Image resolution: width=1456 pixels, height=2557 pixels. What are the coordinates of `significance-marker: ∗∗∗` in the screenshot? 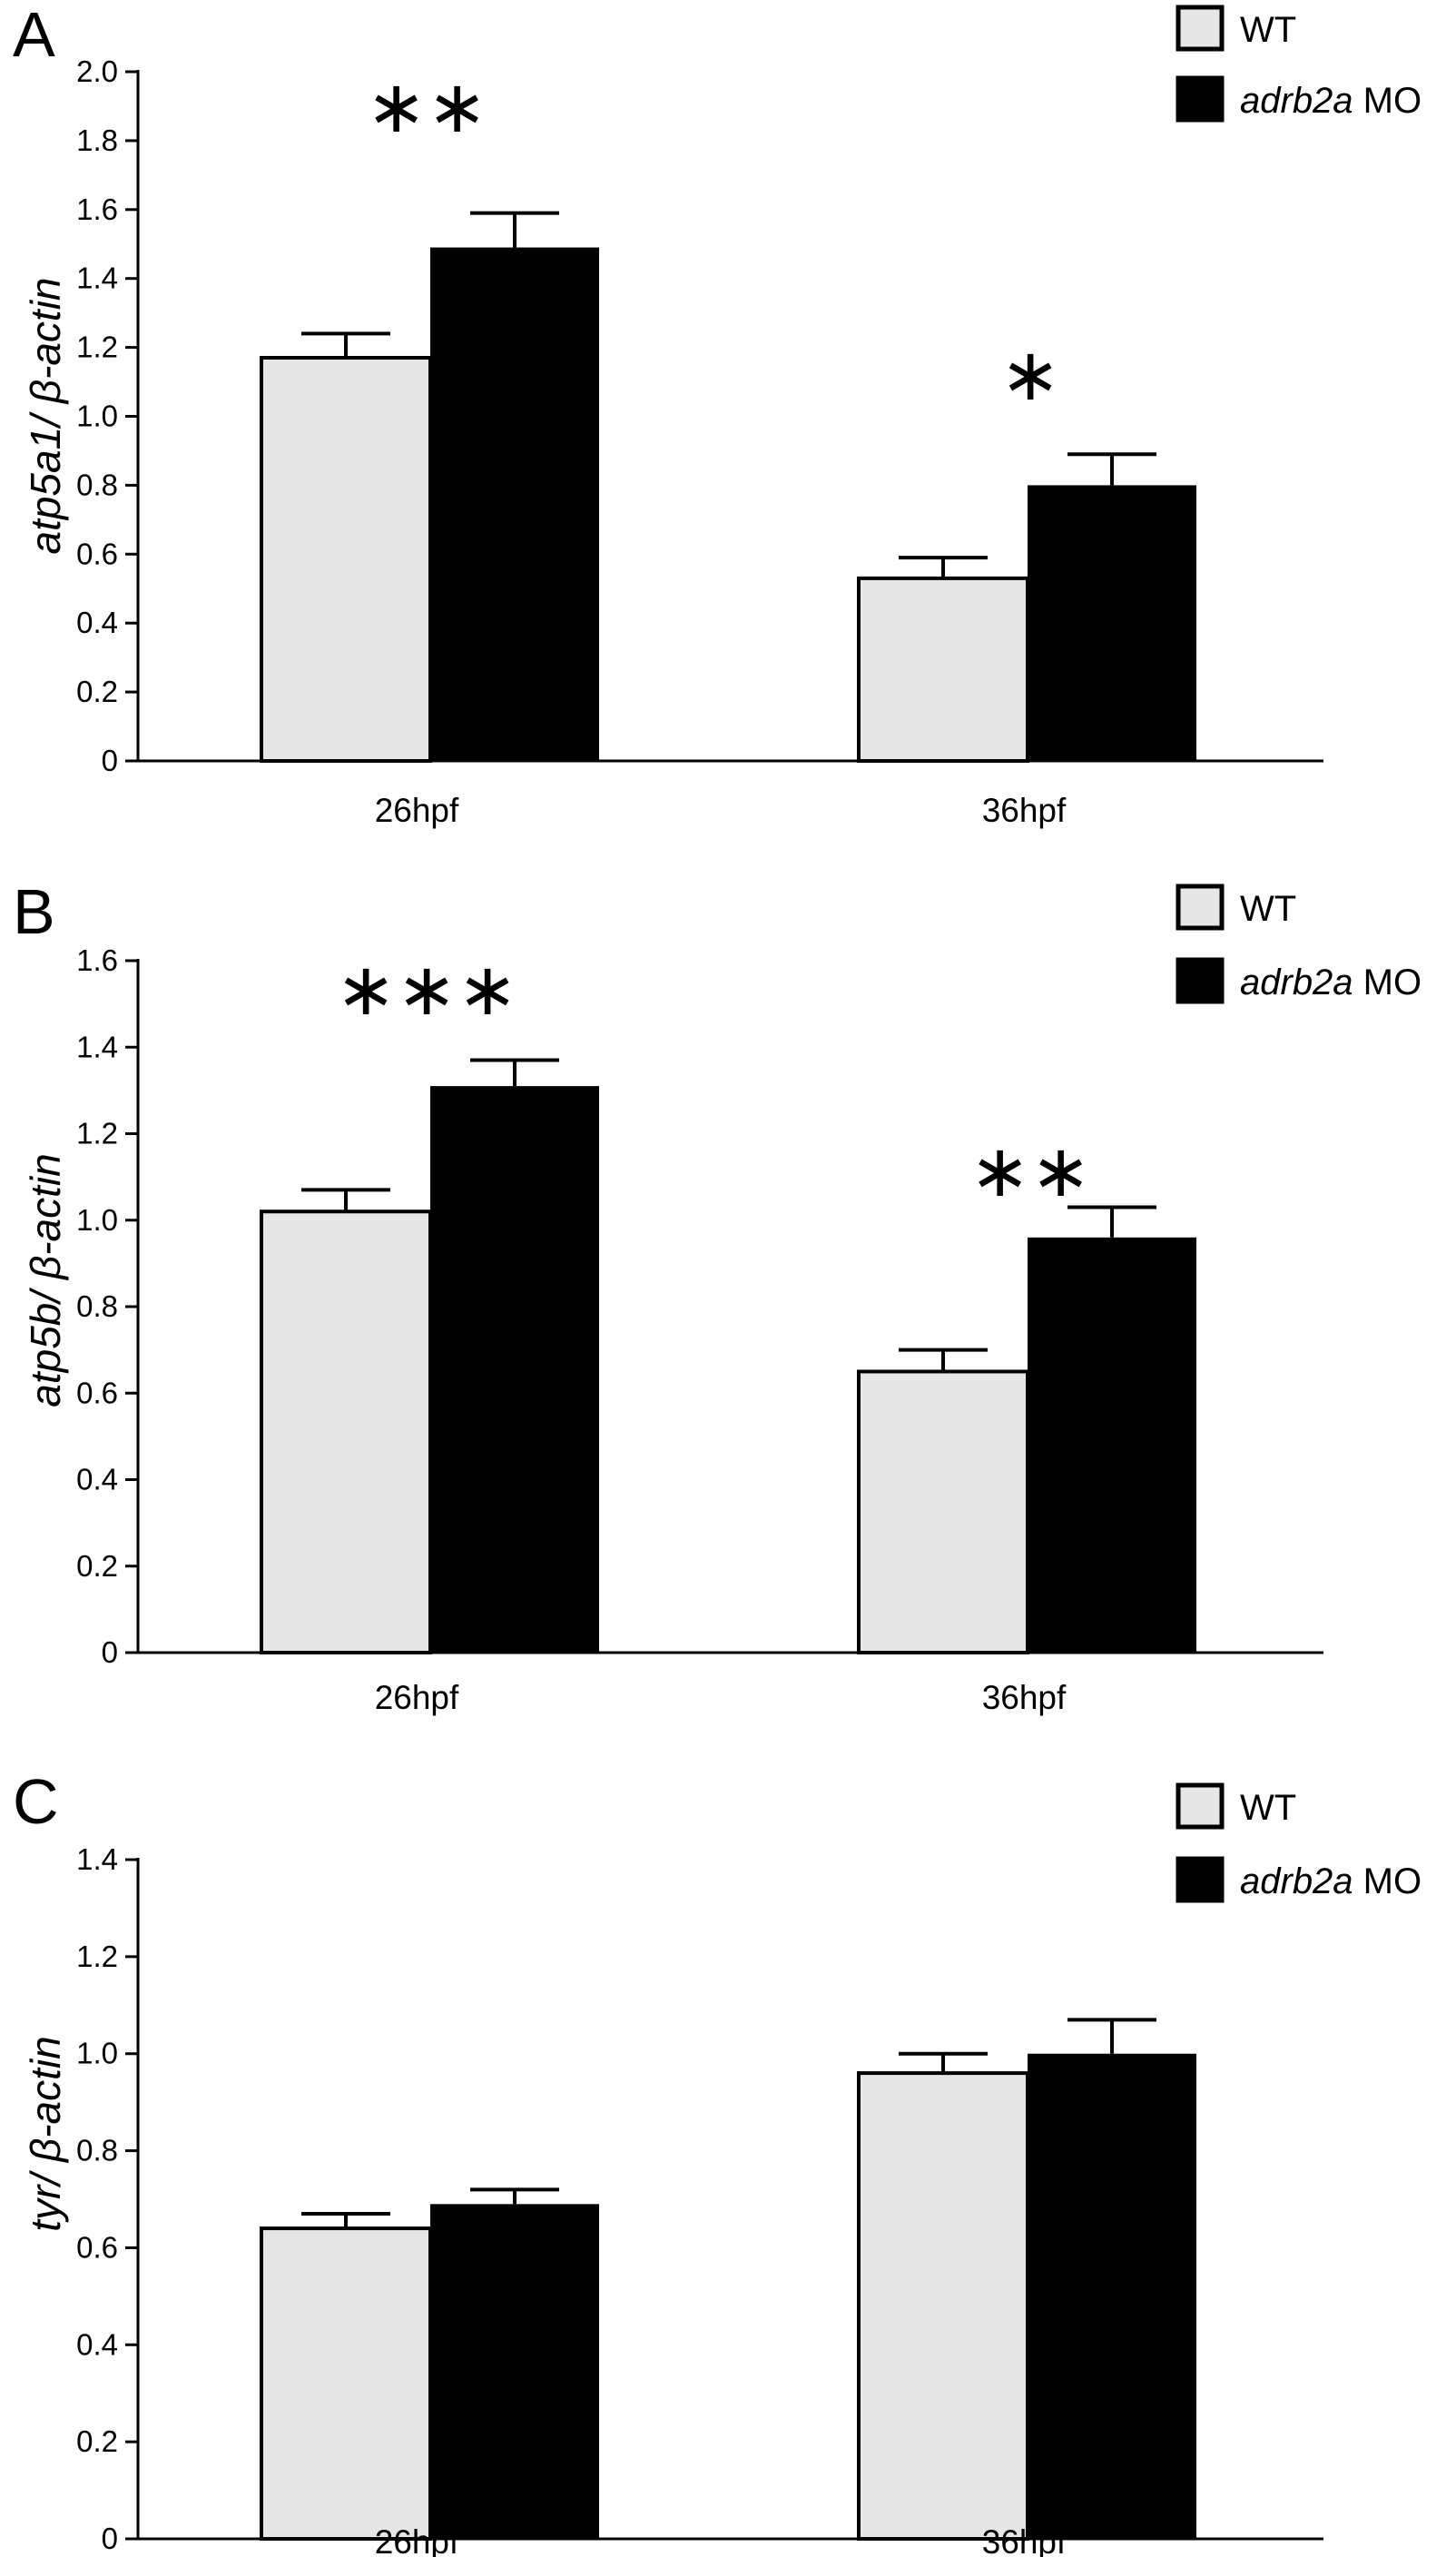 It's located at (426, 990).